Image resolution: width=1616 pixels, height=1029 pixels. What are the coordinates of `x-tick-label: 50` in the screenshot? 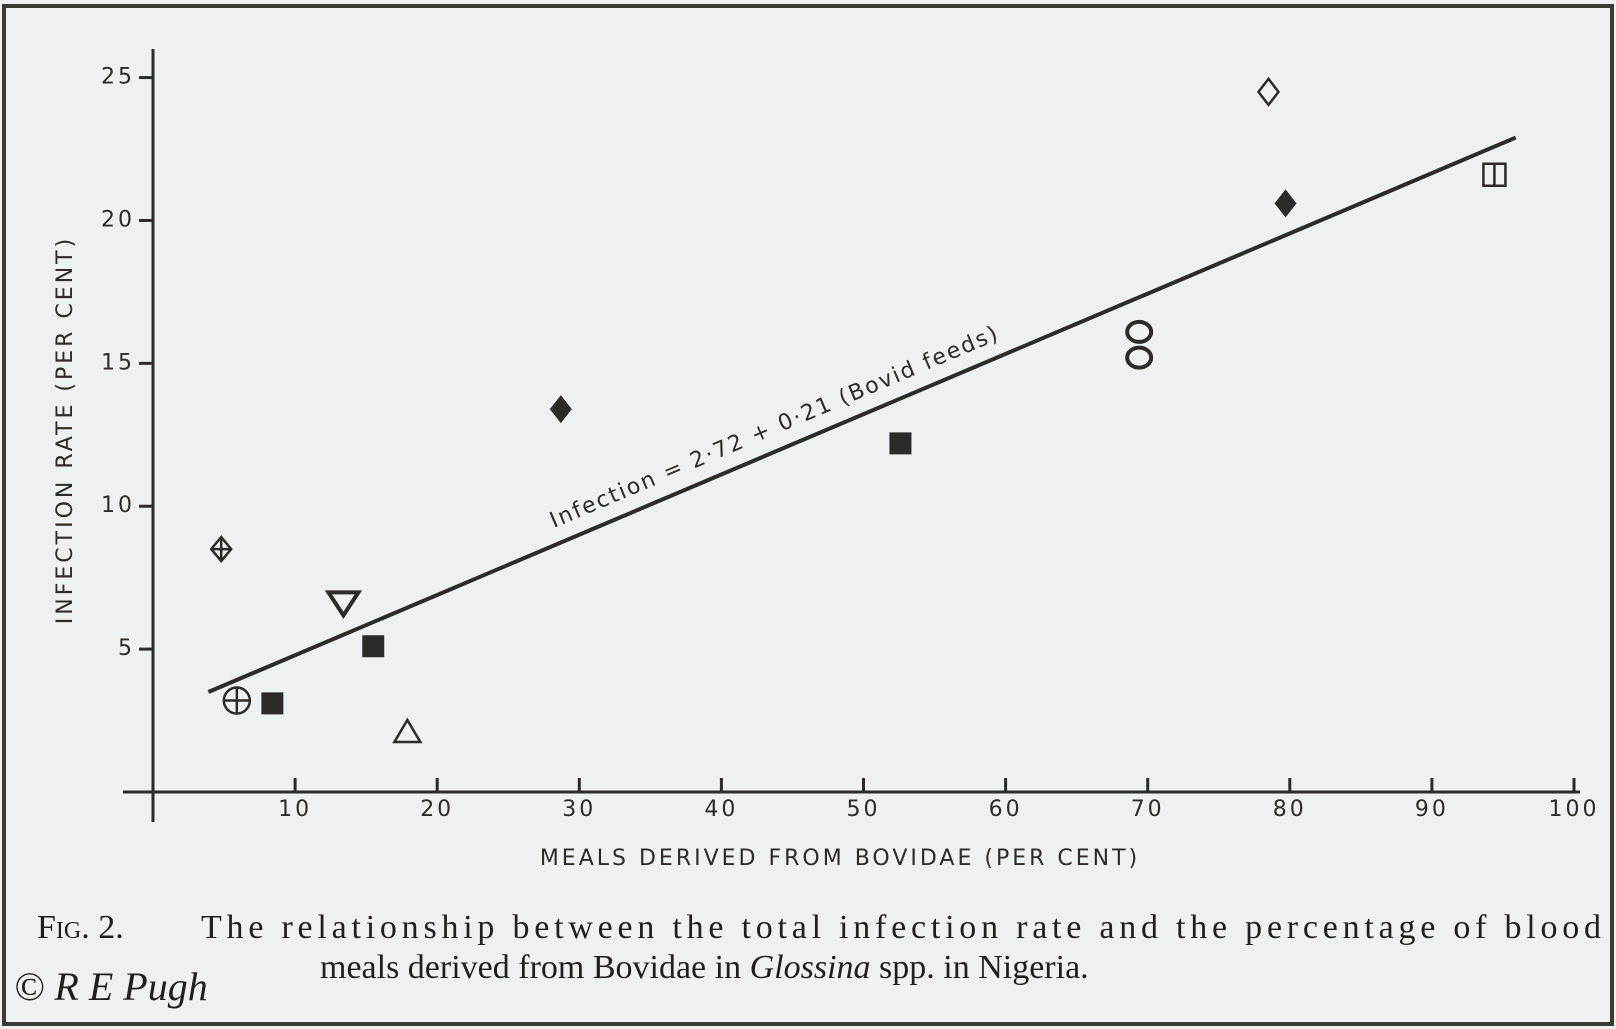 It's located at (864, 809).